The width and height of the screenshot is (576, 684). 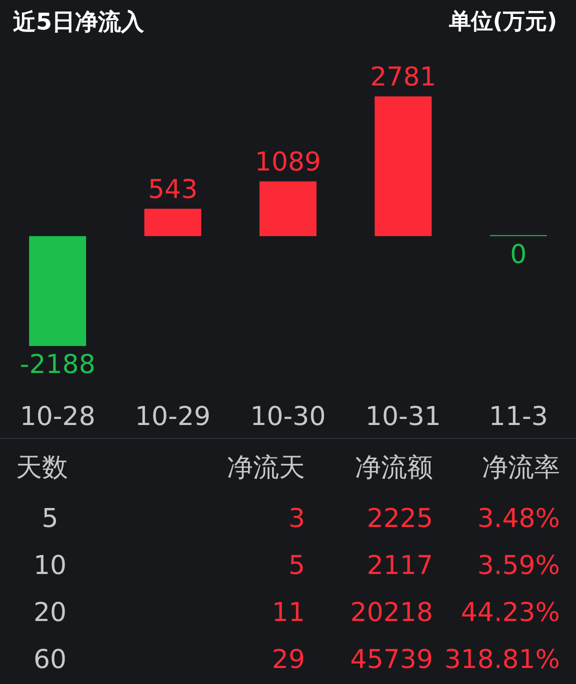 What do you see at coordinates (403, 77) in the screenshot?
I see `data-label: 2781` at bounding box center [403, 77].